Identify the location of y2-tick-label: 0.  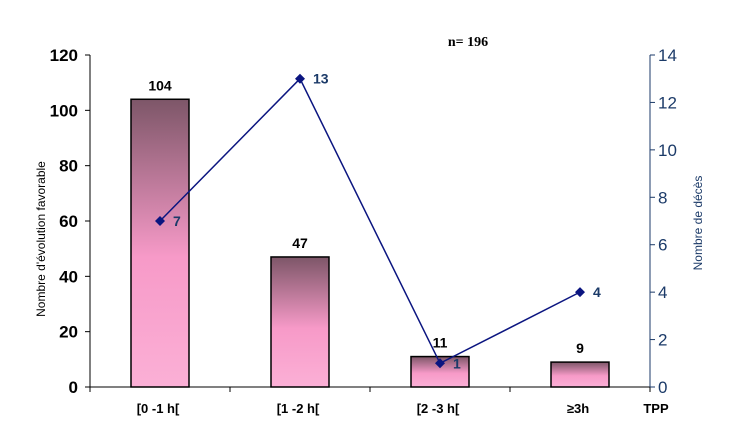
(662, 387).